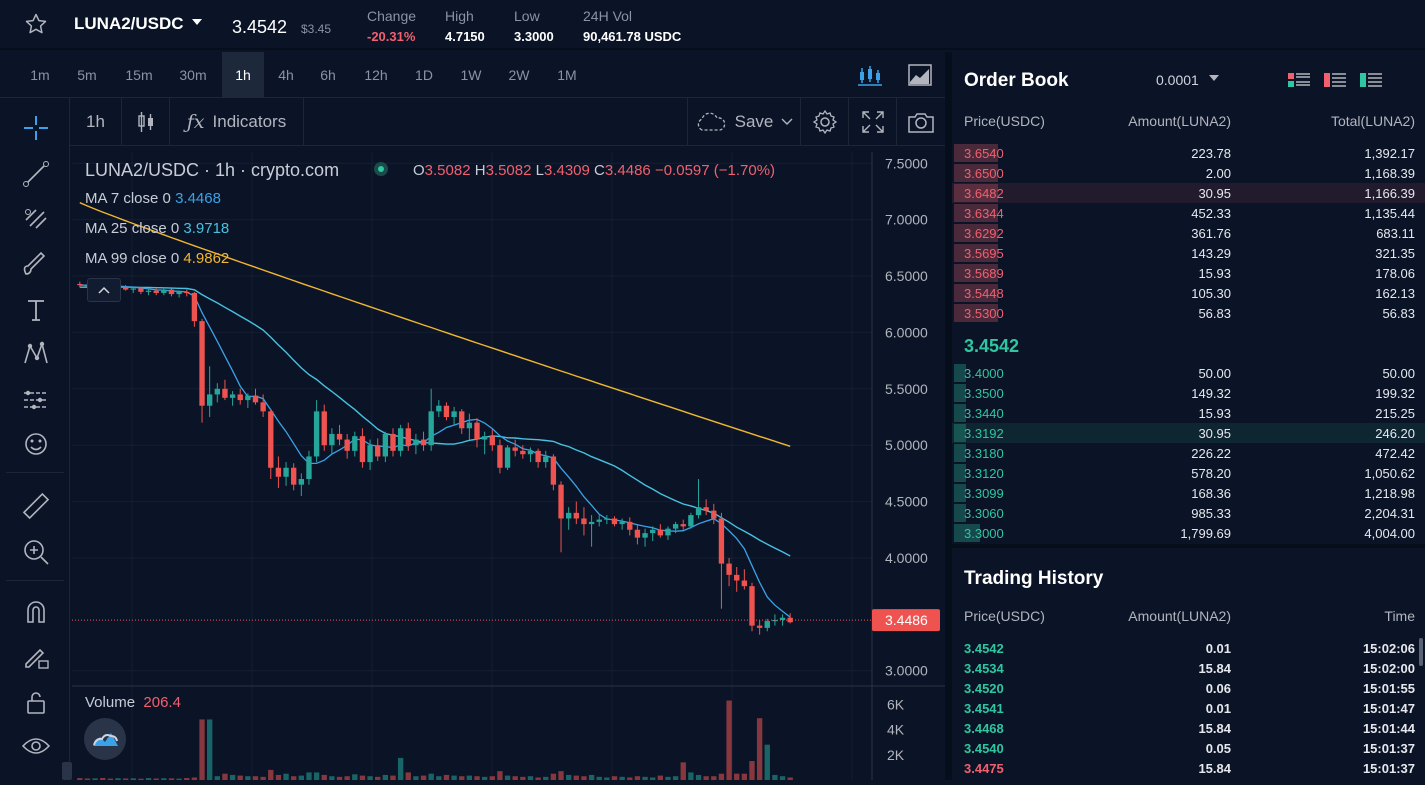 The height and width of the screenshot is (785, 1425). I want to click on trade-row: 3.4540 0.05 15:01:37, so click(1188, 748).